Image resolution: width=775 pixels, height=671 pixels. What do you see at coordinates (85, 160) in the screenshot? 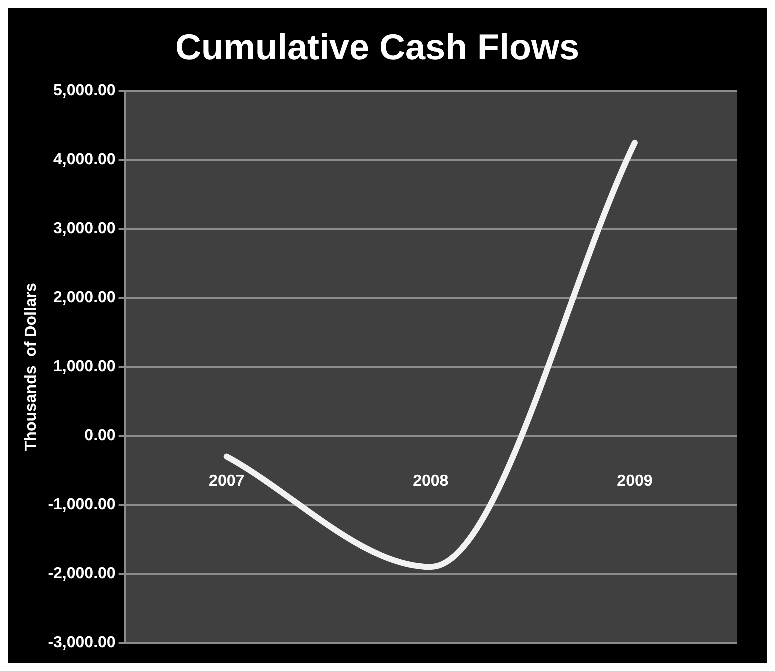
I see `y-tick-label: 4,000.00` at bounding box center [85, 160].